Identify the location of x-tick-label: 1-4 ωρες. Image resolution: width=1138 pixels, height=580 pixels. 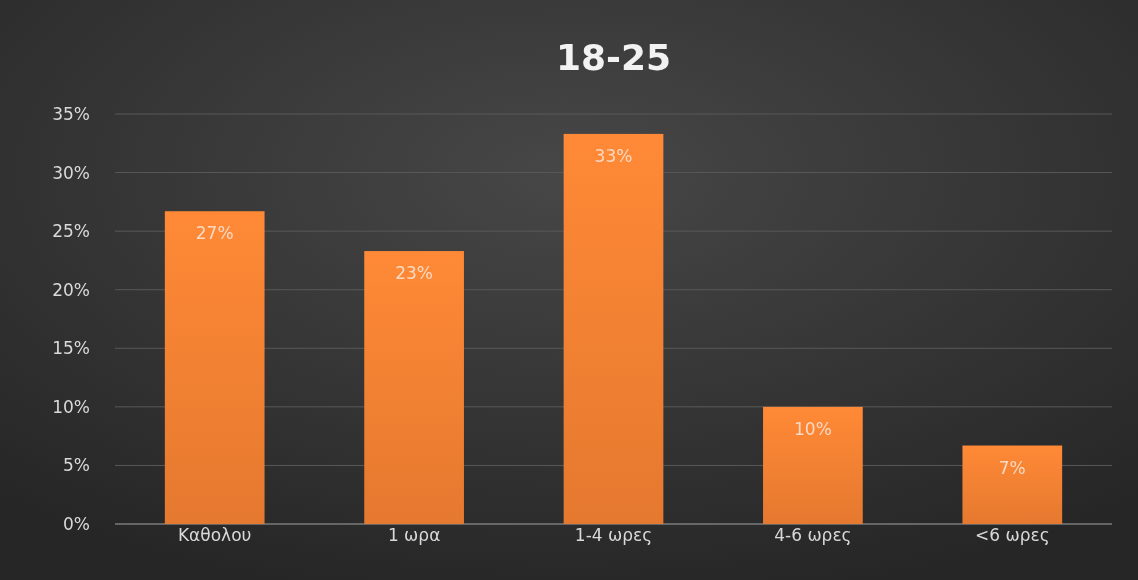
(613, 535).